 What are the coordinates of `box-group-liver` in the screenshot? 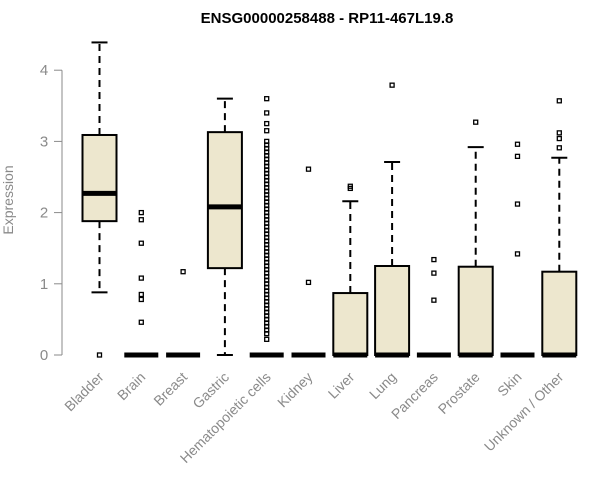 It's located at (350, 270).